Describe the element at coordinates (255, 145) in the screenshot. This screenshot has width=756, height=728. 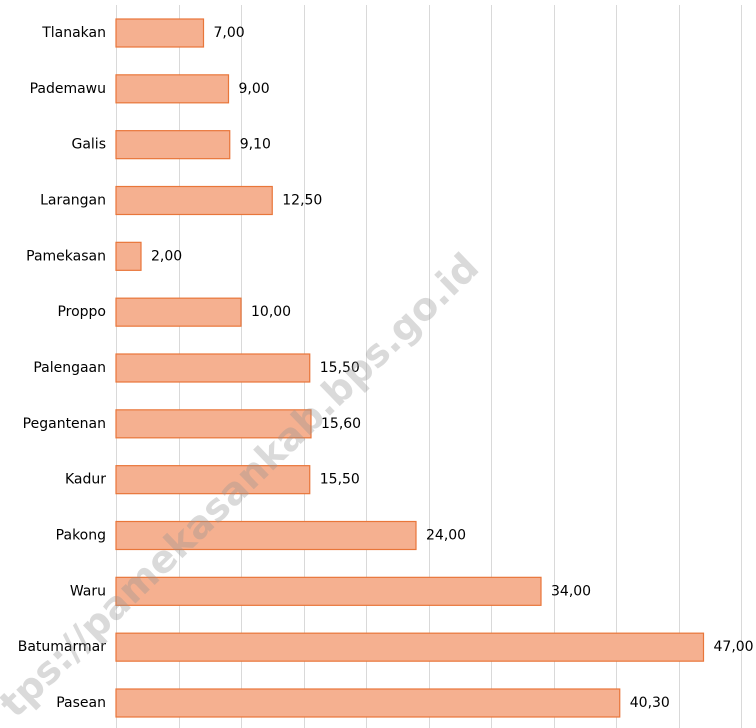
I see `data-label: 9,10` at that location.